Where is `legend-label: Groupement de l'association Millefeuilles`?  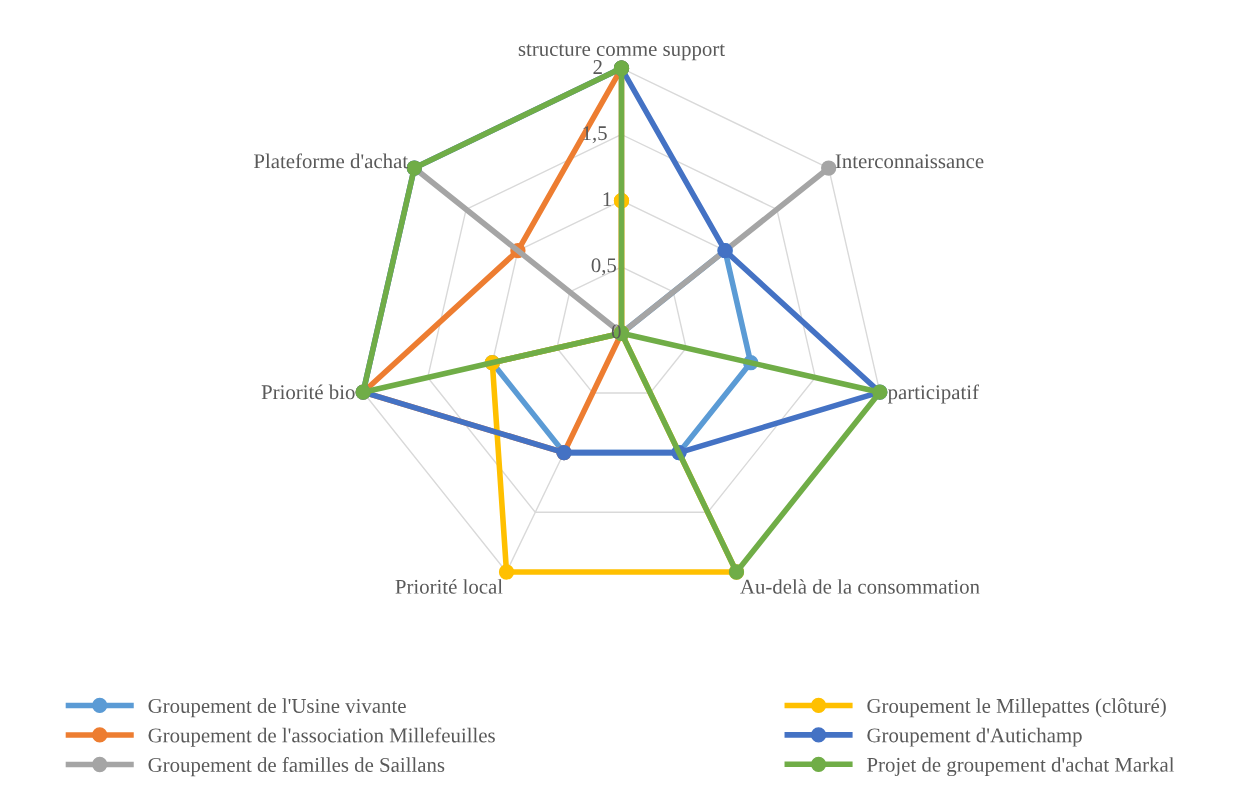
legend-label: Groupement de l'association Millefeuilles is located at coordinates (321, 737).